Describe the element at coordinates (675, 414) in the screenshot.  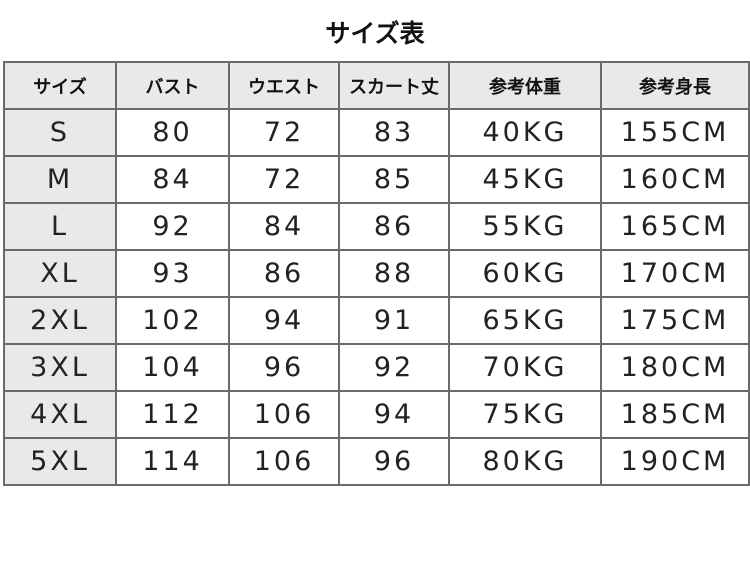
I see `table-cell: 185CM` at that location.